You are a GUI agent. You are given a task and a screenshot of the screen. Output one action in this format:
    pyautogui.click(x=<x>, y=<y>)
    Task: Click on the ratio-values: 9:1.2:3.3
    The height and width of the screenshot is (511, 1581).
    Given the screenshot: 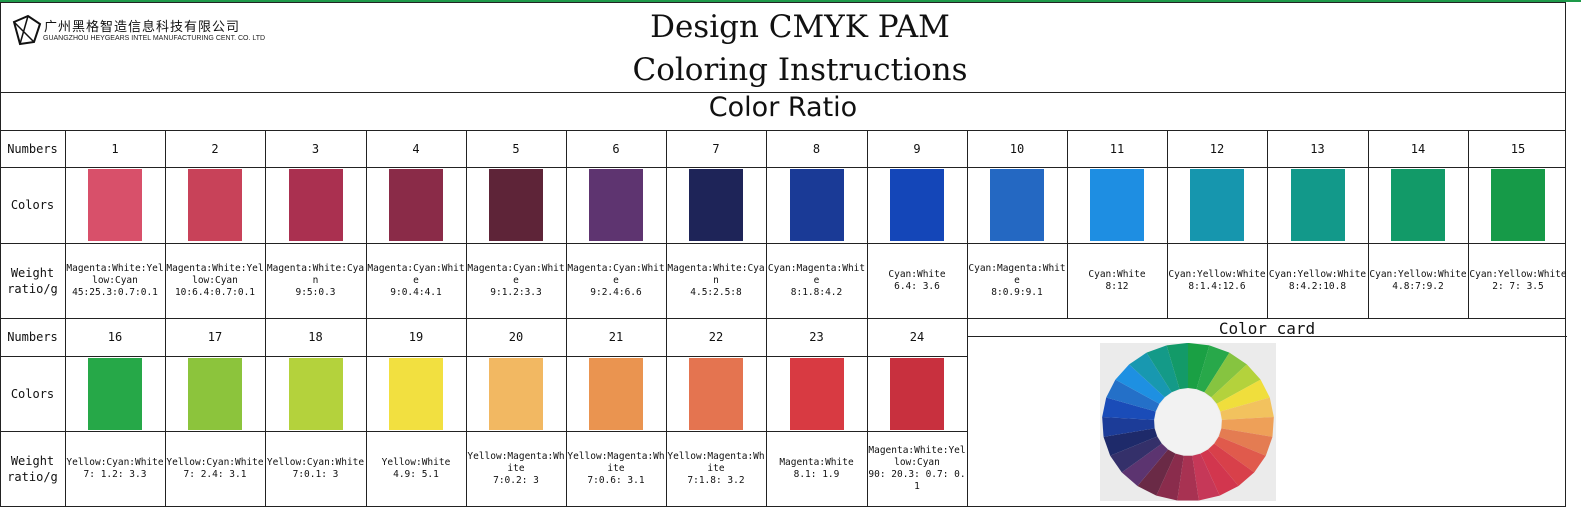 What is the action you would take?
    pyautogui.click(x=516, y=292)
    